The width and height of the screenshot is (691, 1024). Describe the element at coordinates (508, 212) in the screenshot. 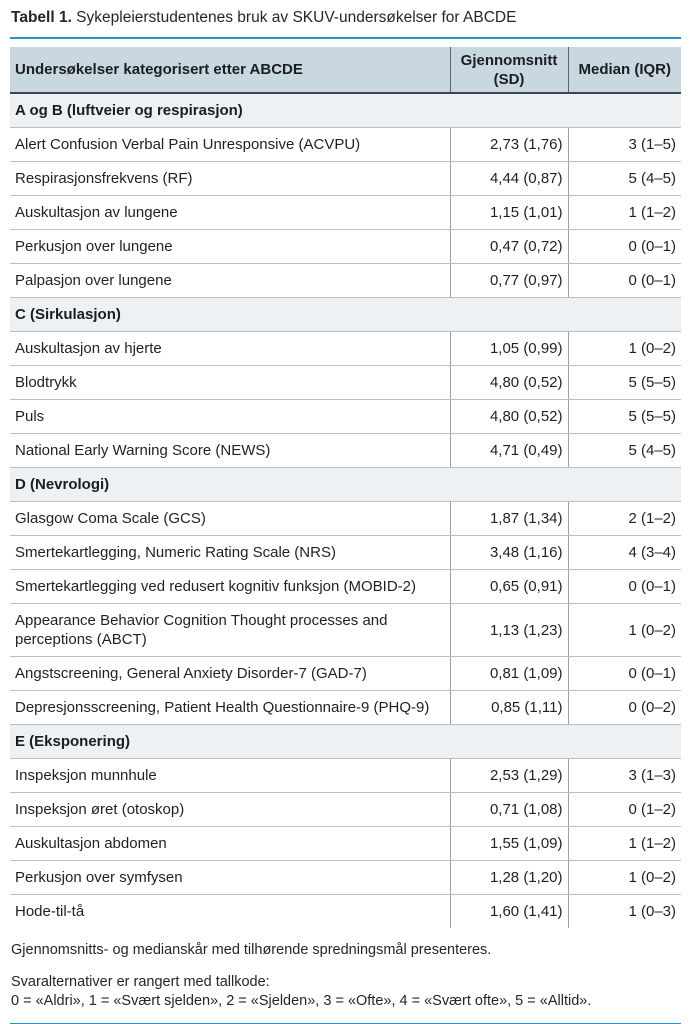

I see `cell-mean-sd: 1,15 (1,01)` at that location.